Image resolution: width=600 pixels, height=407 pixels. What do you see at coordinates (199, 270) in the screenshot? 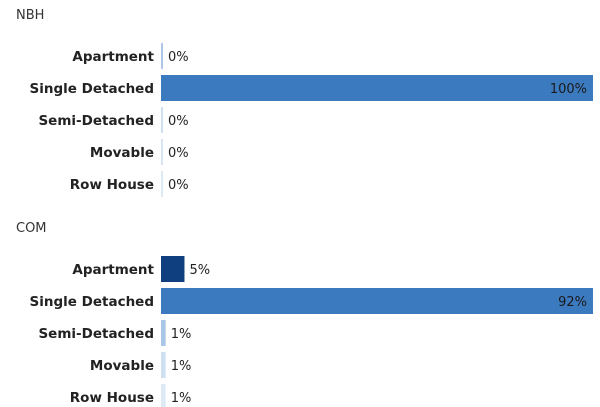
I see `data-label: 5%` at bounding box center [199, 270].